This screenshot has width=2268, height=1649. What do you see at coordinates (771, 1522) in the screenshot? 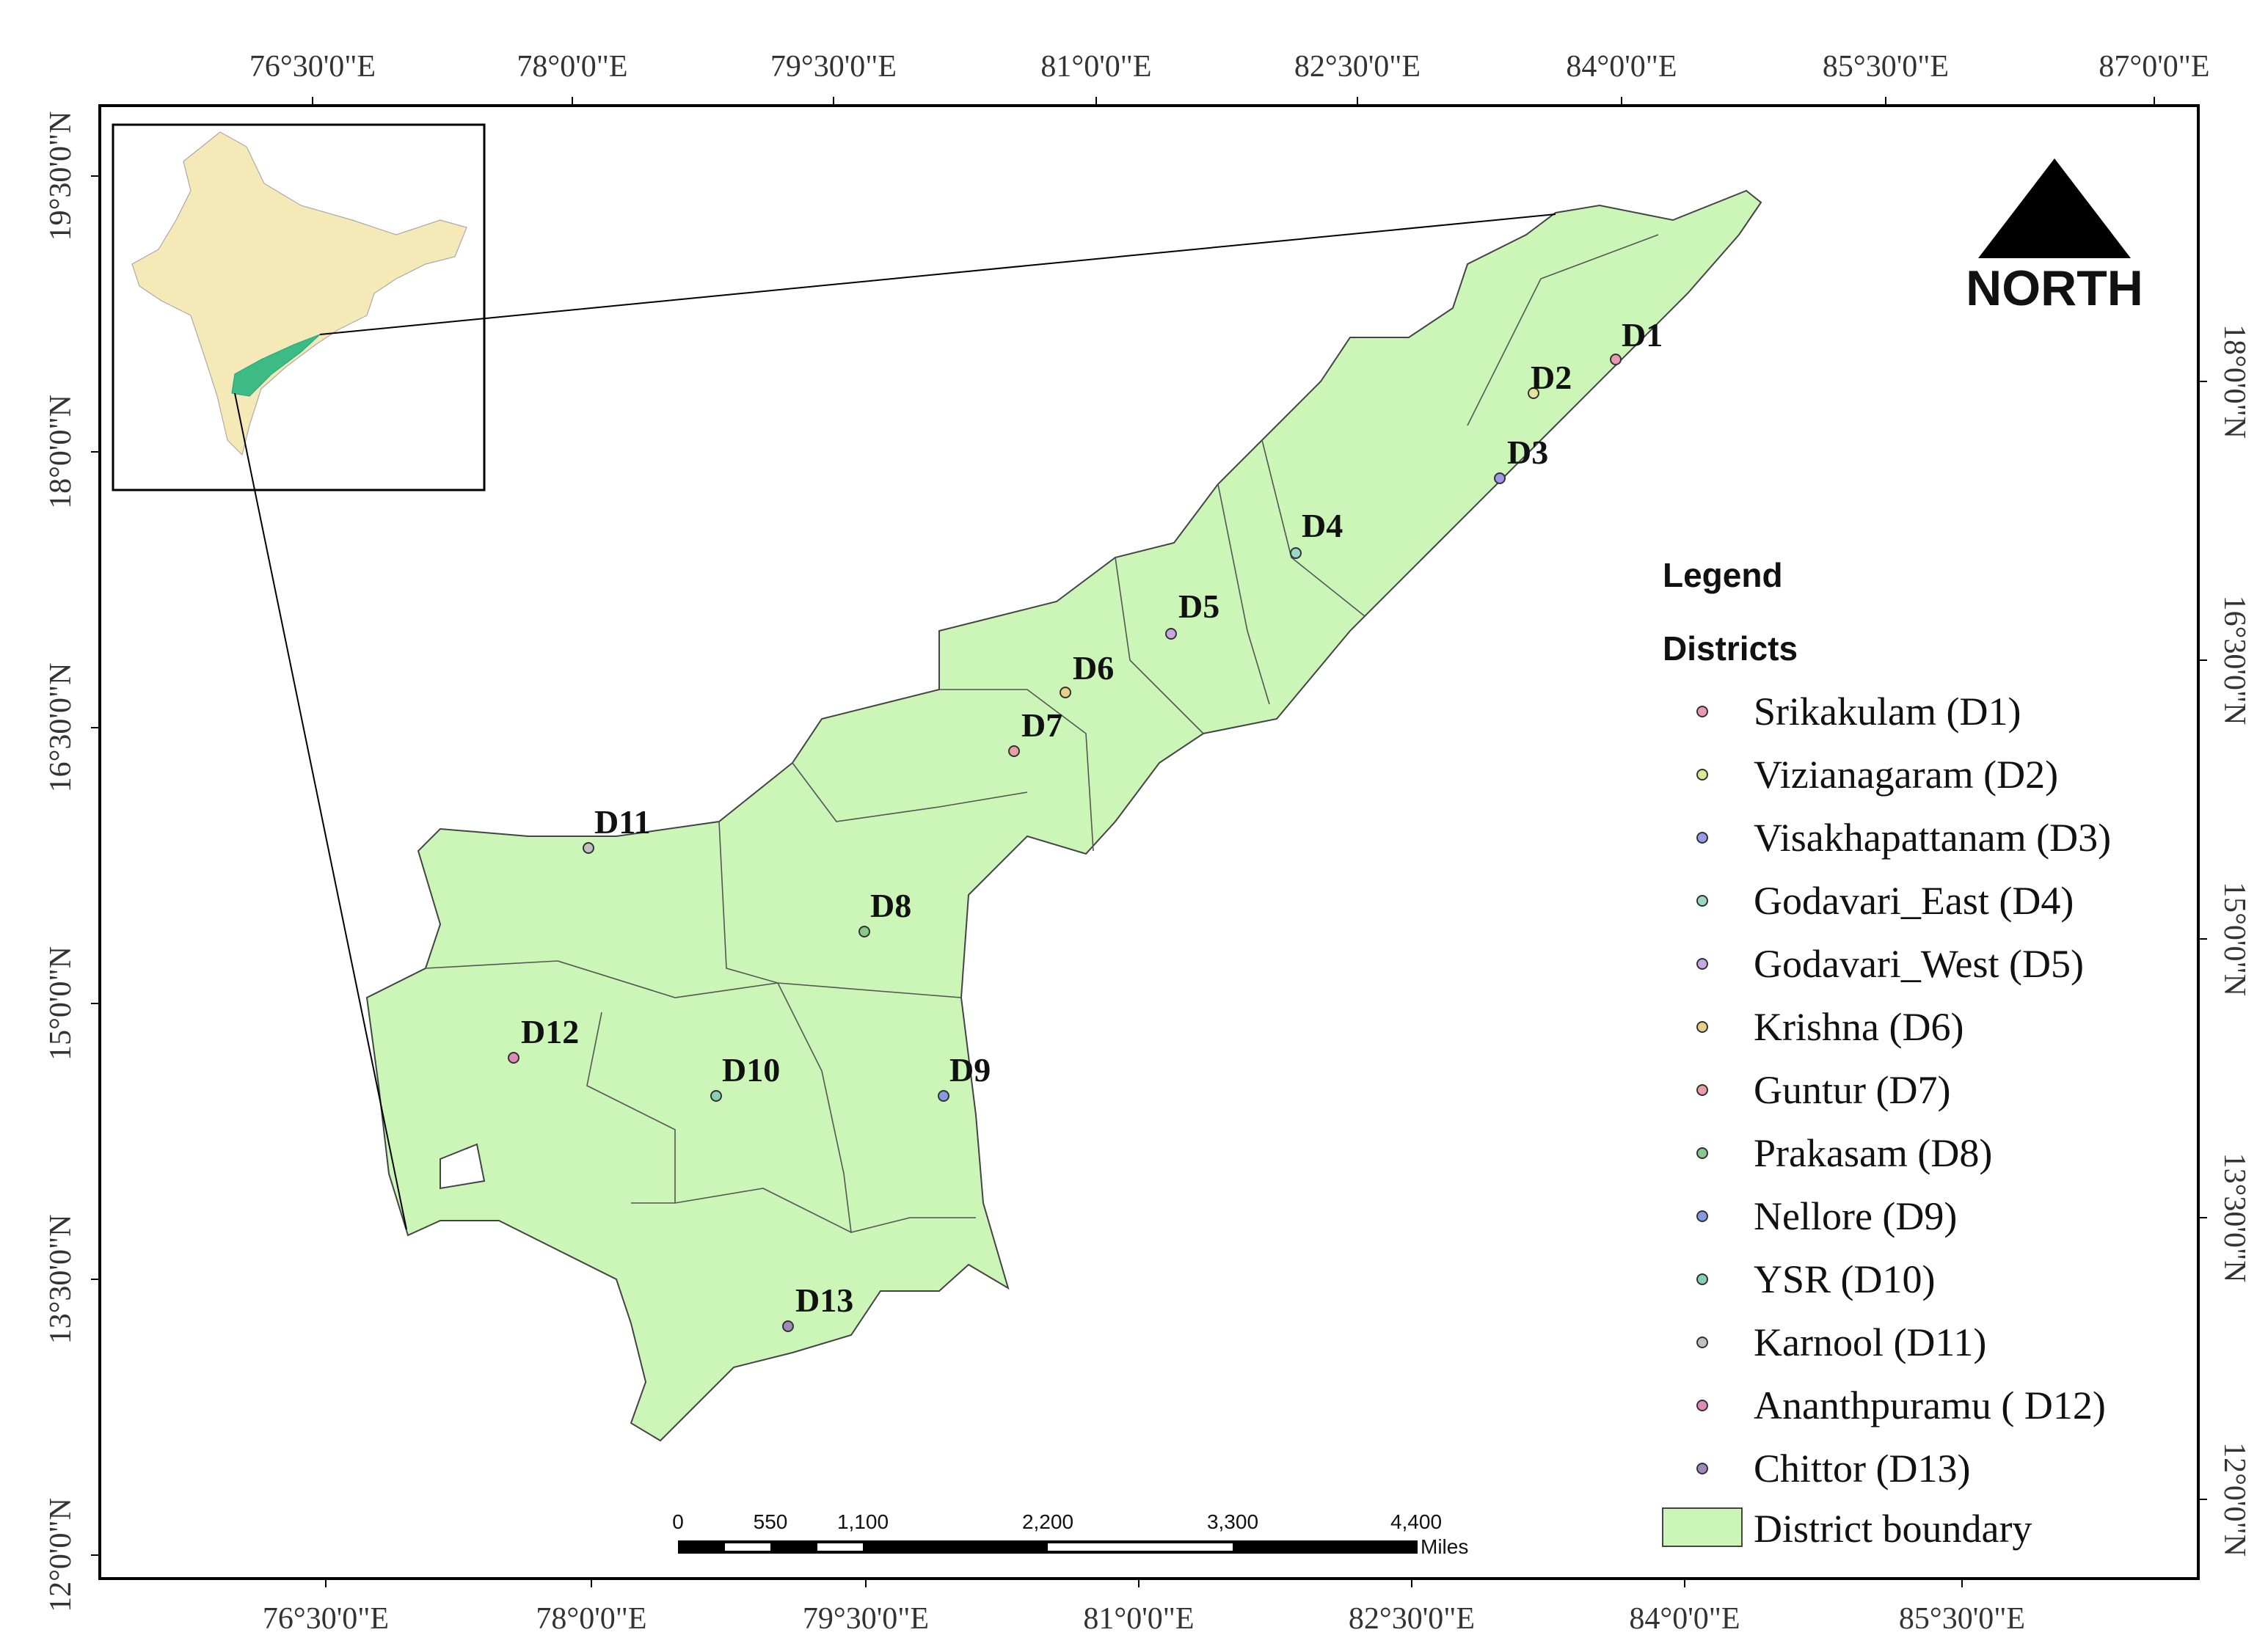
I see `scale-label: 550` at bounding box center [771, 1522].